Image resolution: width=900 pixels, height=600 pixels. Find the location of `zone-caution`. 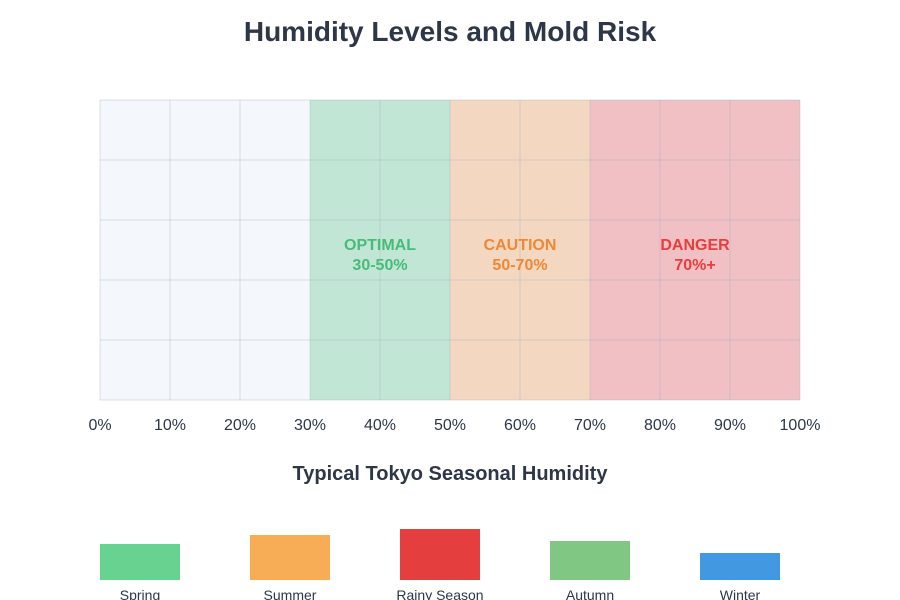

zone-caution is located at coordinates (520, 250).